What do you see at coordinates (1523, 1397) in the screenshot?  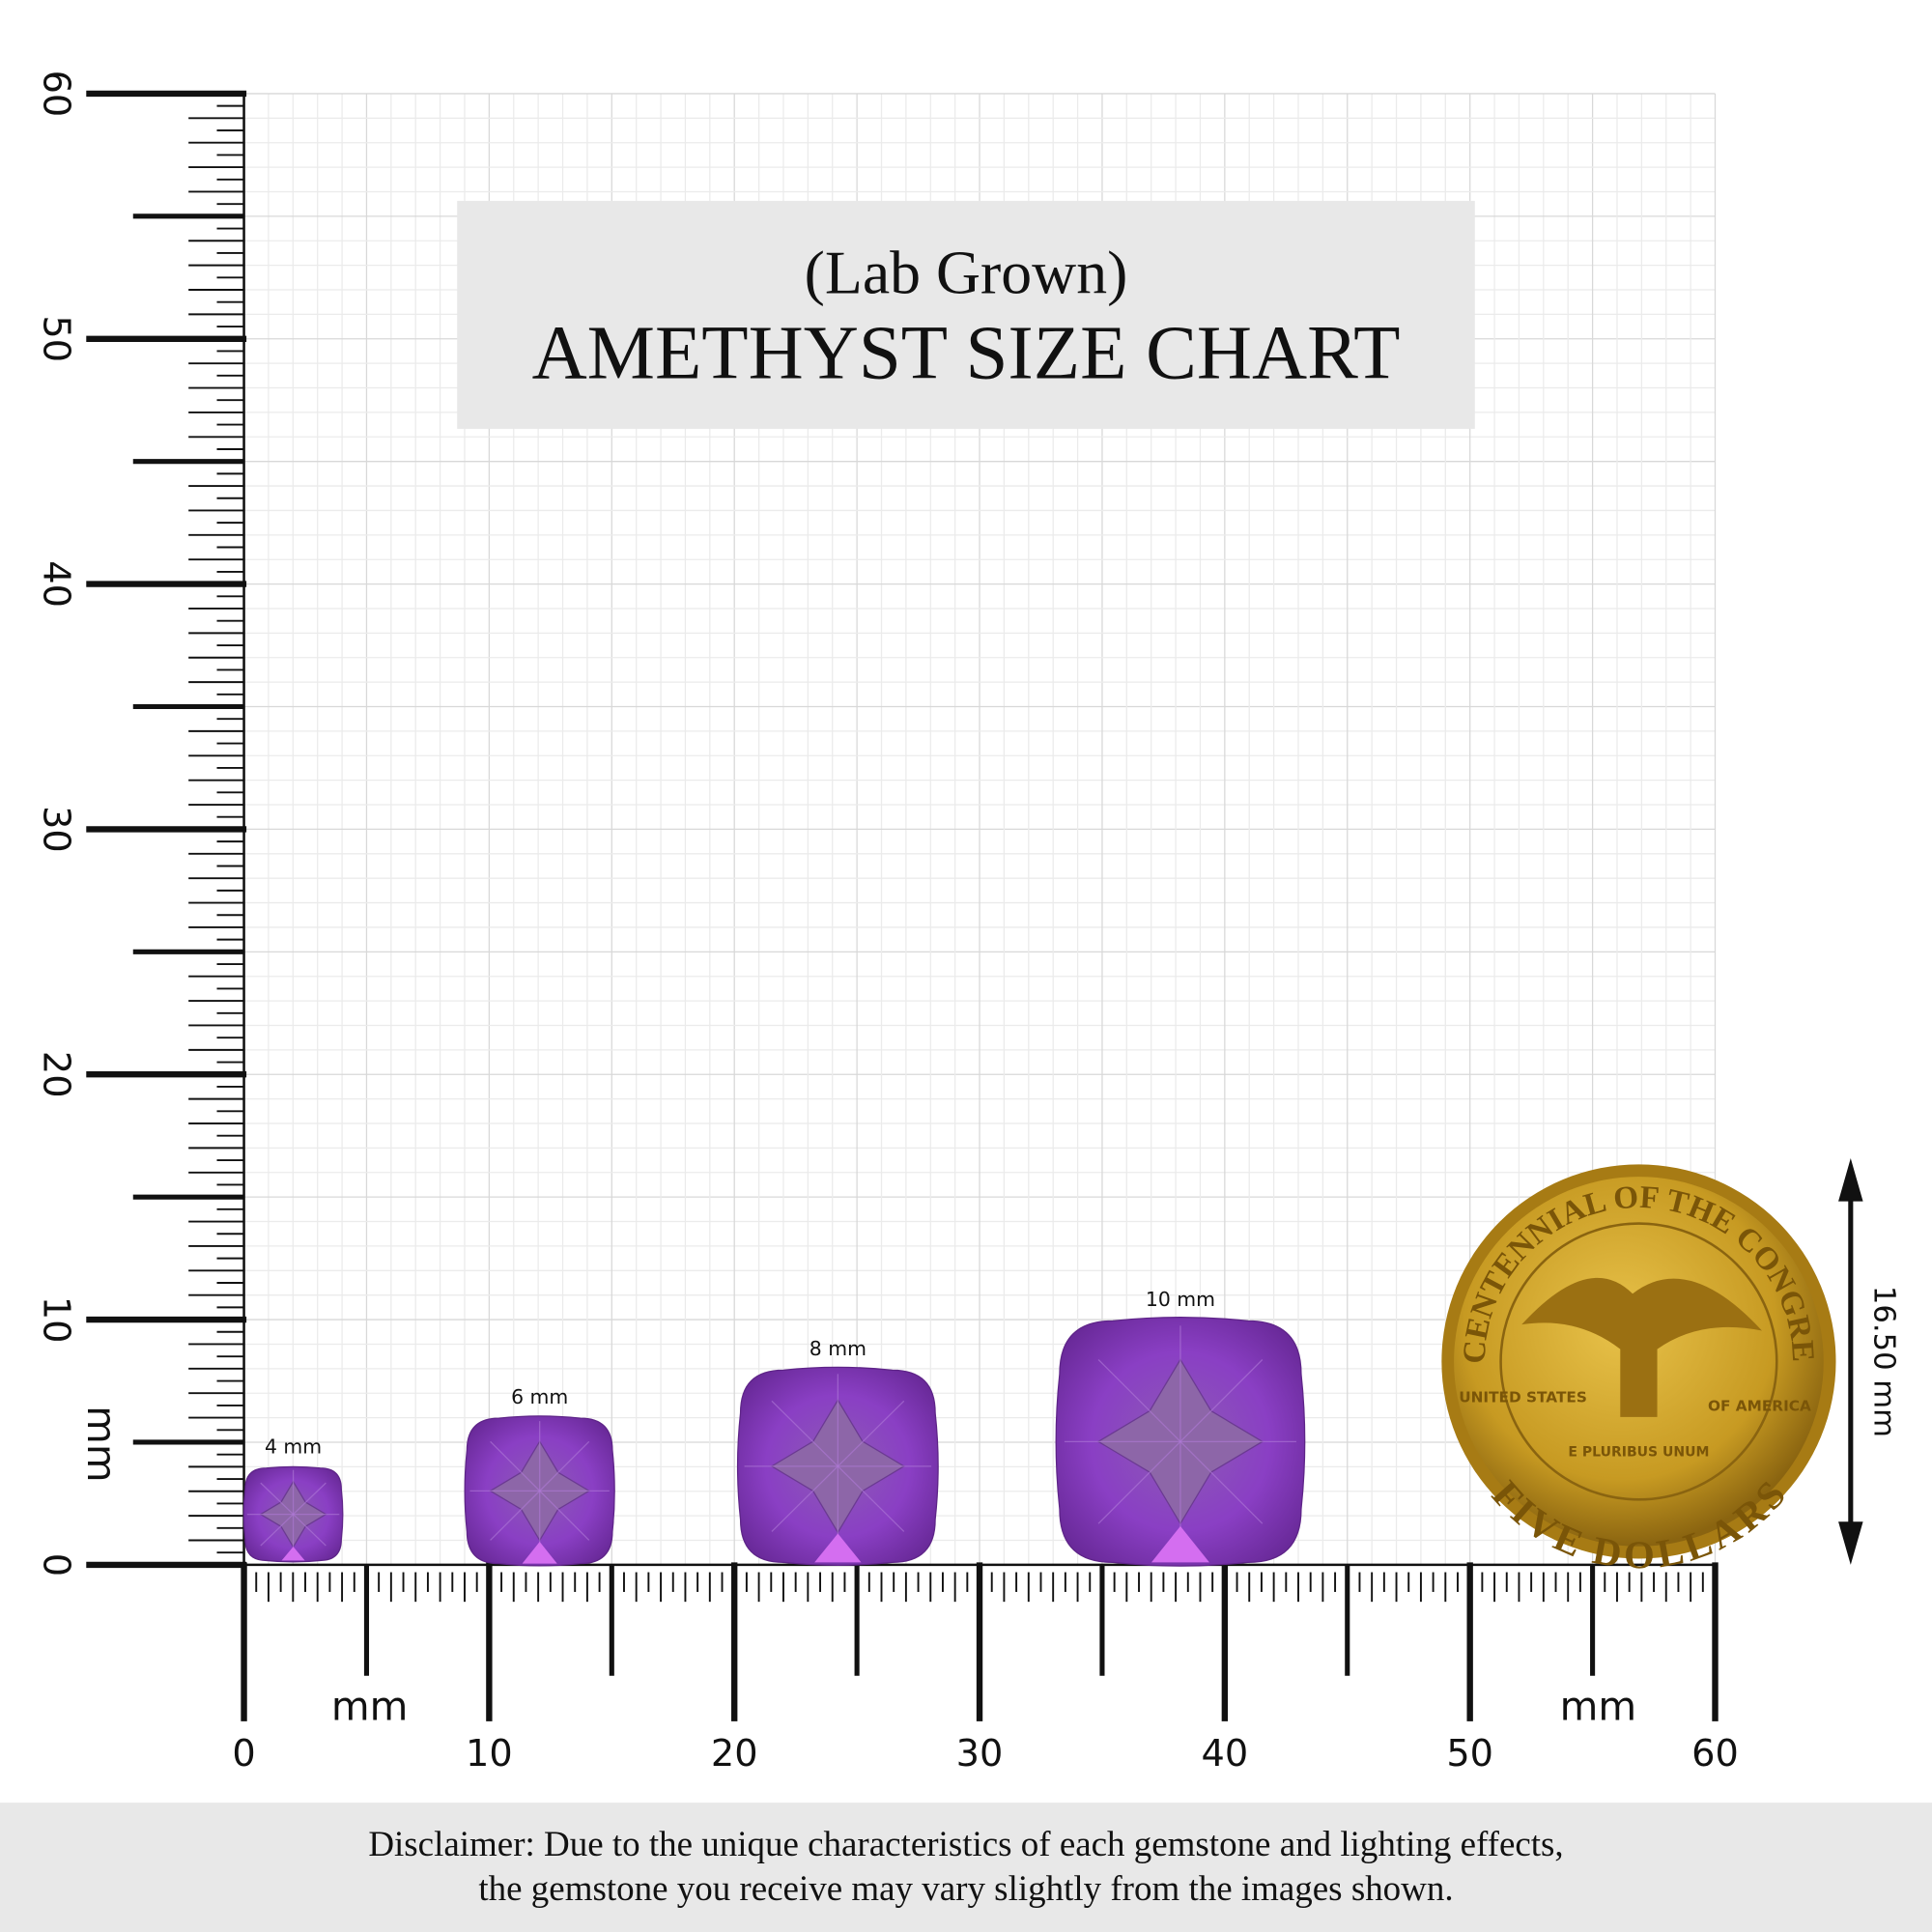 I see `coin-left-text: UNITED STATES` at bounding box center [1523, 1397].